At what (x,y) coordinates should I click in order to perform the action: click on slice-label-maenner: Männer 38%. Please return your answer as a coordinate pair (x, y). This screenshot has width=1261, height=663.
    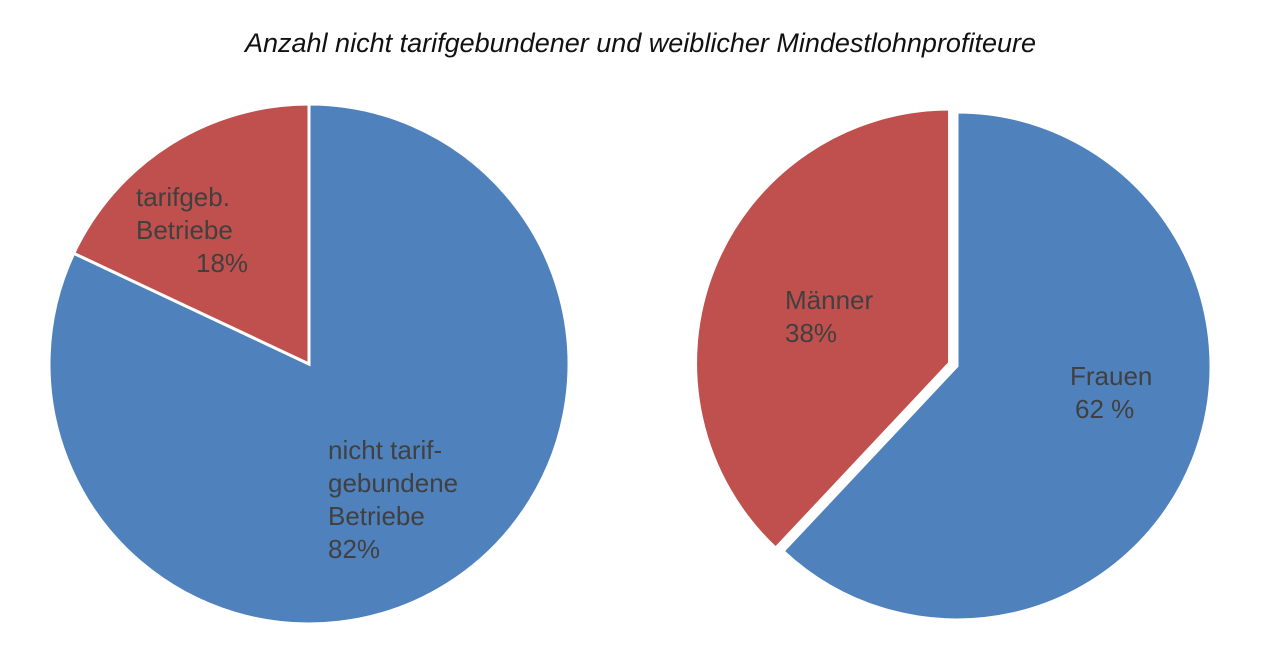
    Looking at the image, I should click on (829, 316).